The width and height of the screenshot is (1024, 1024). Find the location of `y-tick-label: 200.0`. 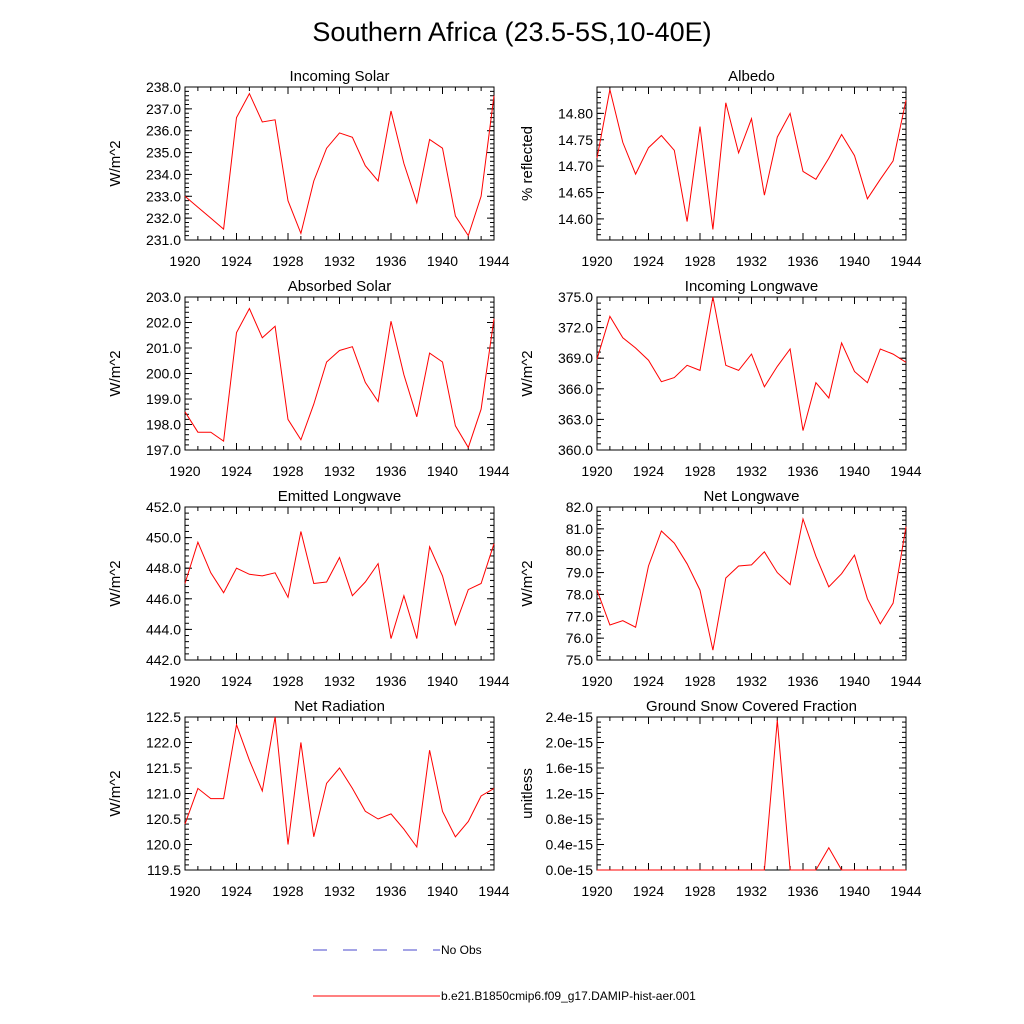

y-tick-label: 200.0 is located at coordinates (163, 374).